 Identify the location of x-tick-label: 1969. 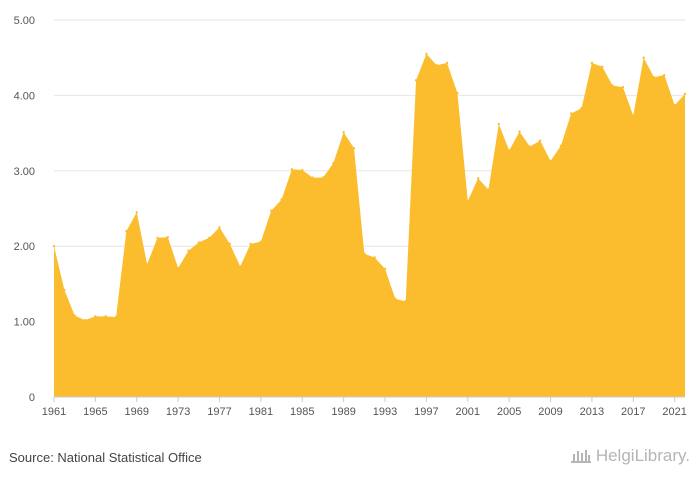
(137, 412).